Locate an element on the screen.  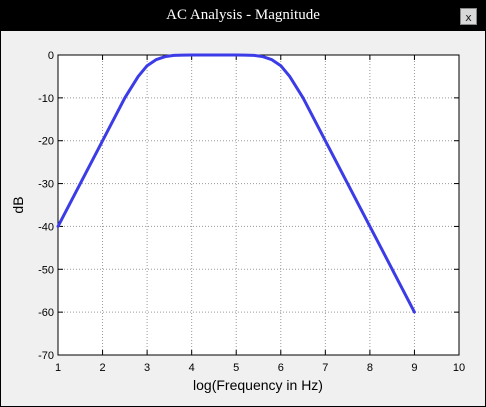
y-tick-label: -60 is located at coordinates (46, 313).